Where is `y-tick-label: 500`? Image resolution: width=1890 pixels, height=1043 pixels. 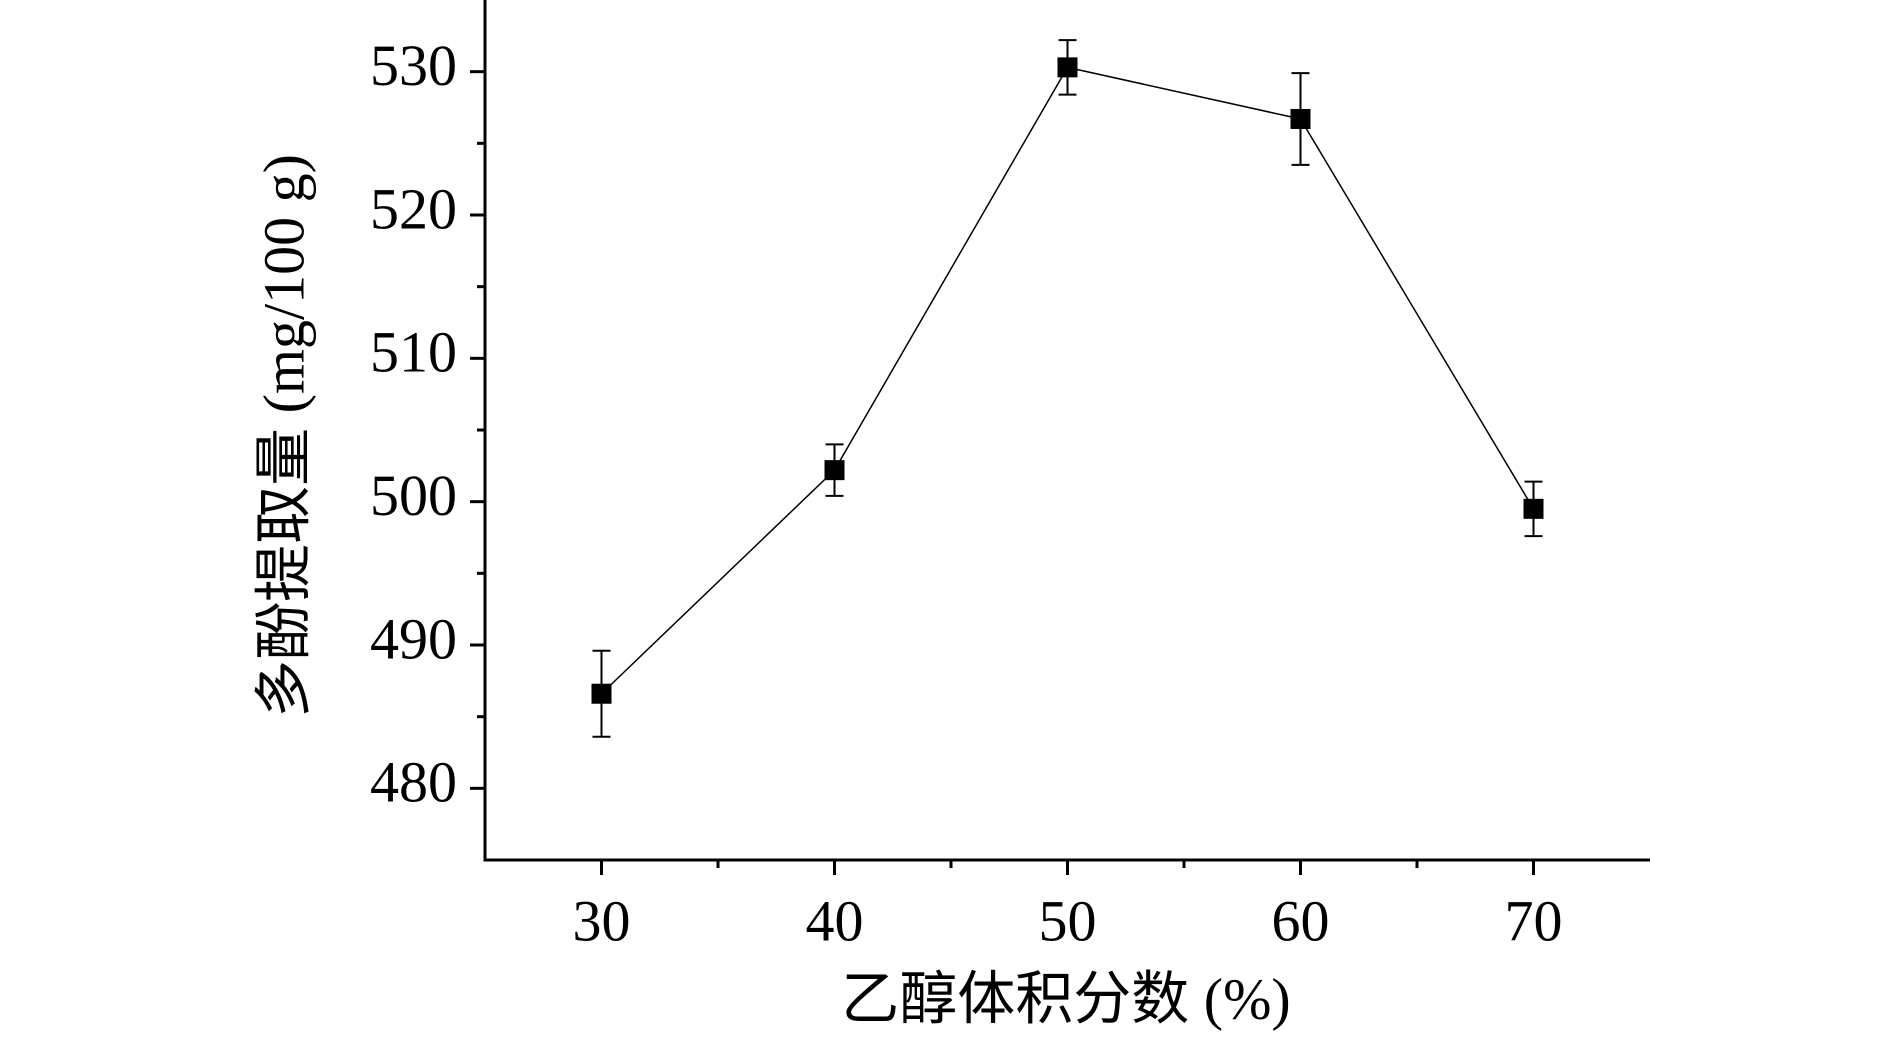 y-tick-label: 500 is located at coordinates (413, 495).